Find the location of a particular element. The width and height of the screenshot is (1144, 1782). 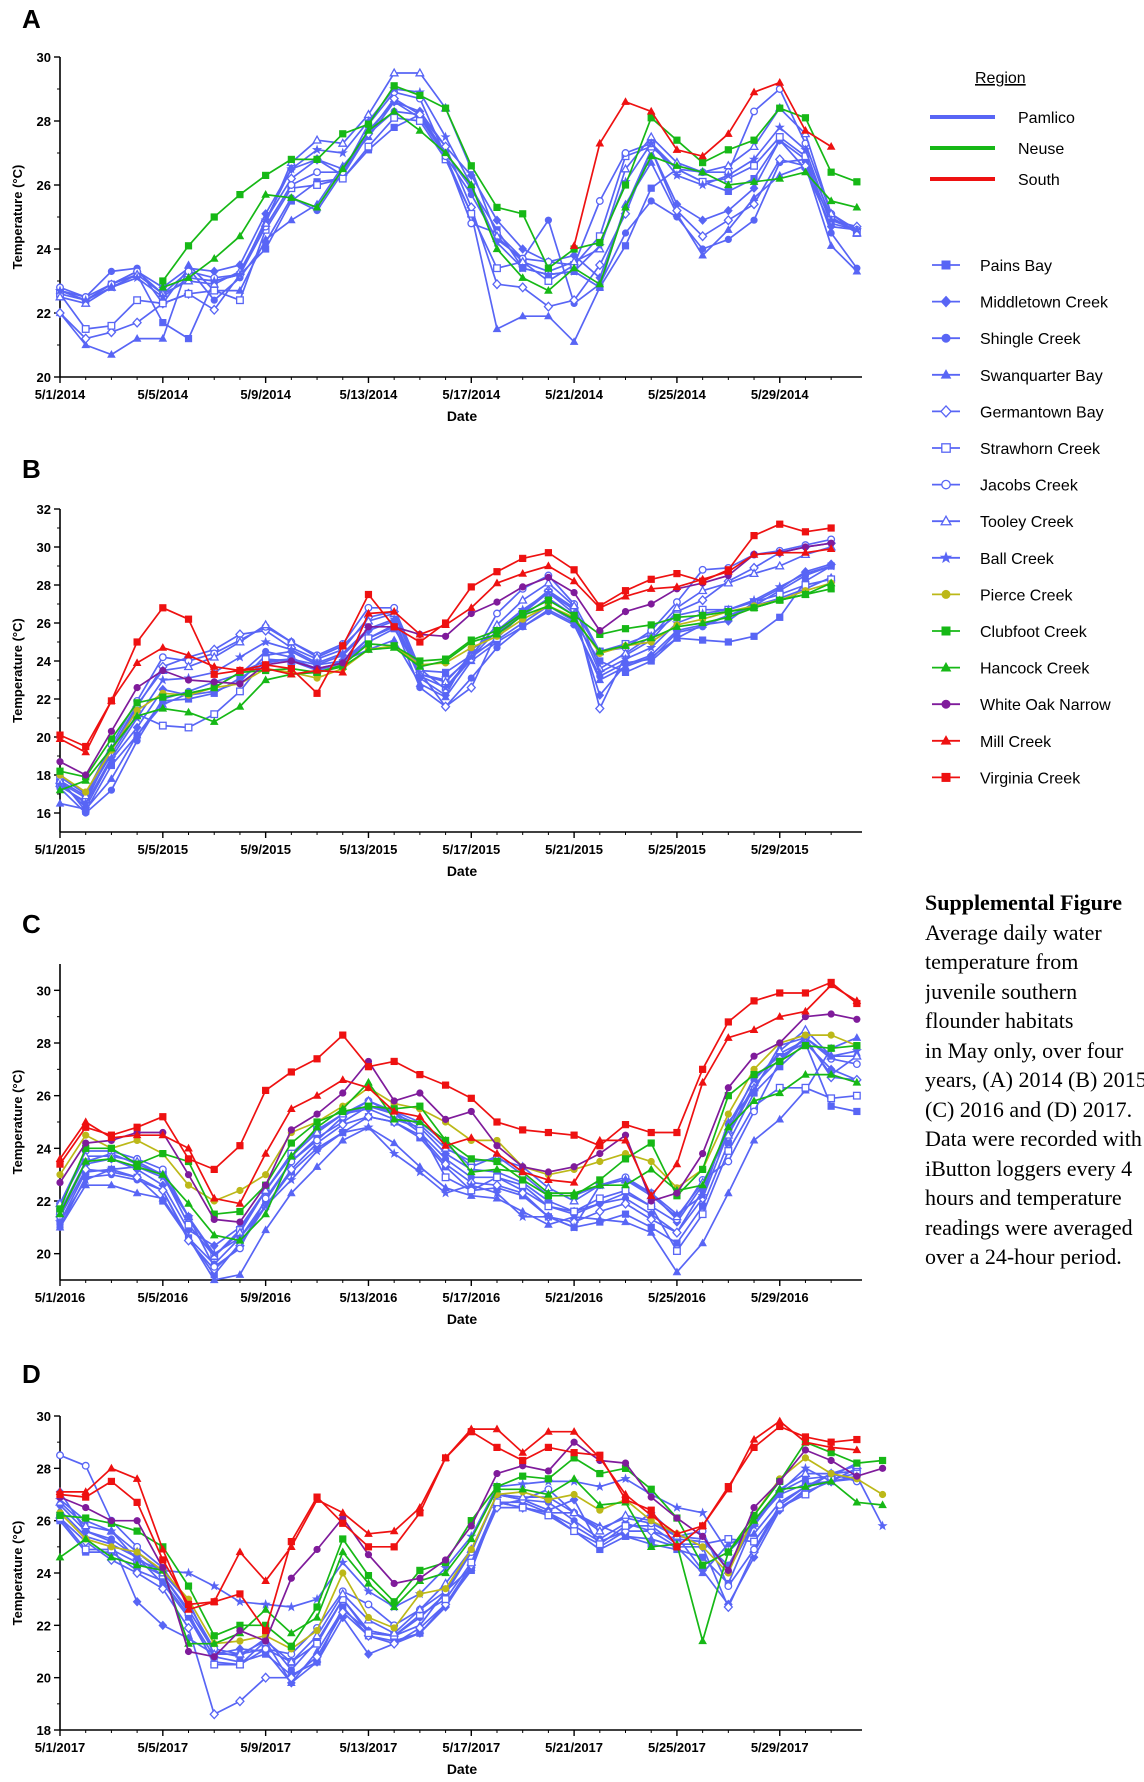

caption-title: Supplemental Figure is located at coordinates (1024, 902).